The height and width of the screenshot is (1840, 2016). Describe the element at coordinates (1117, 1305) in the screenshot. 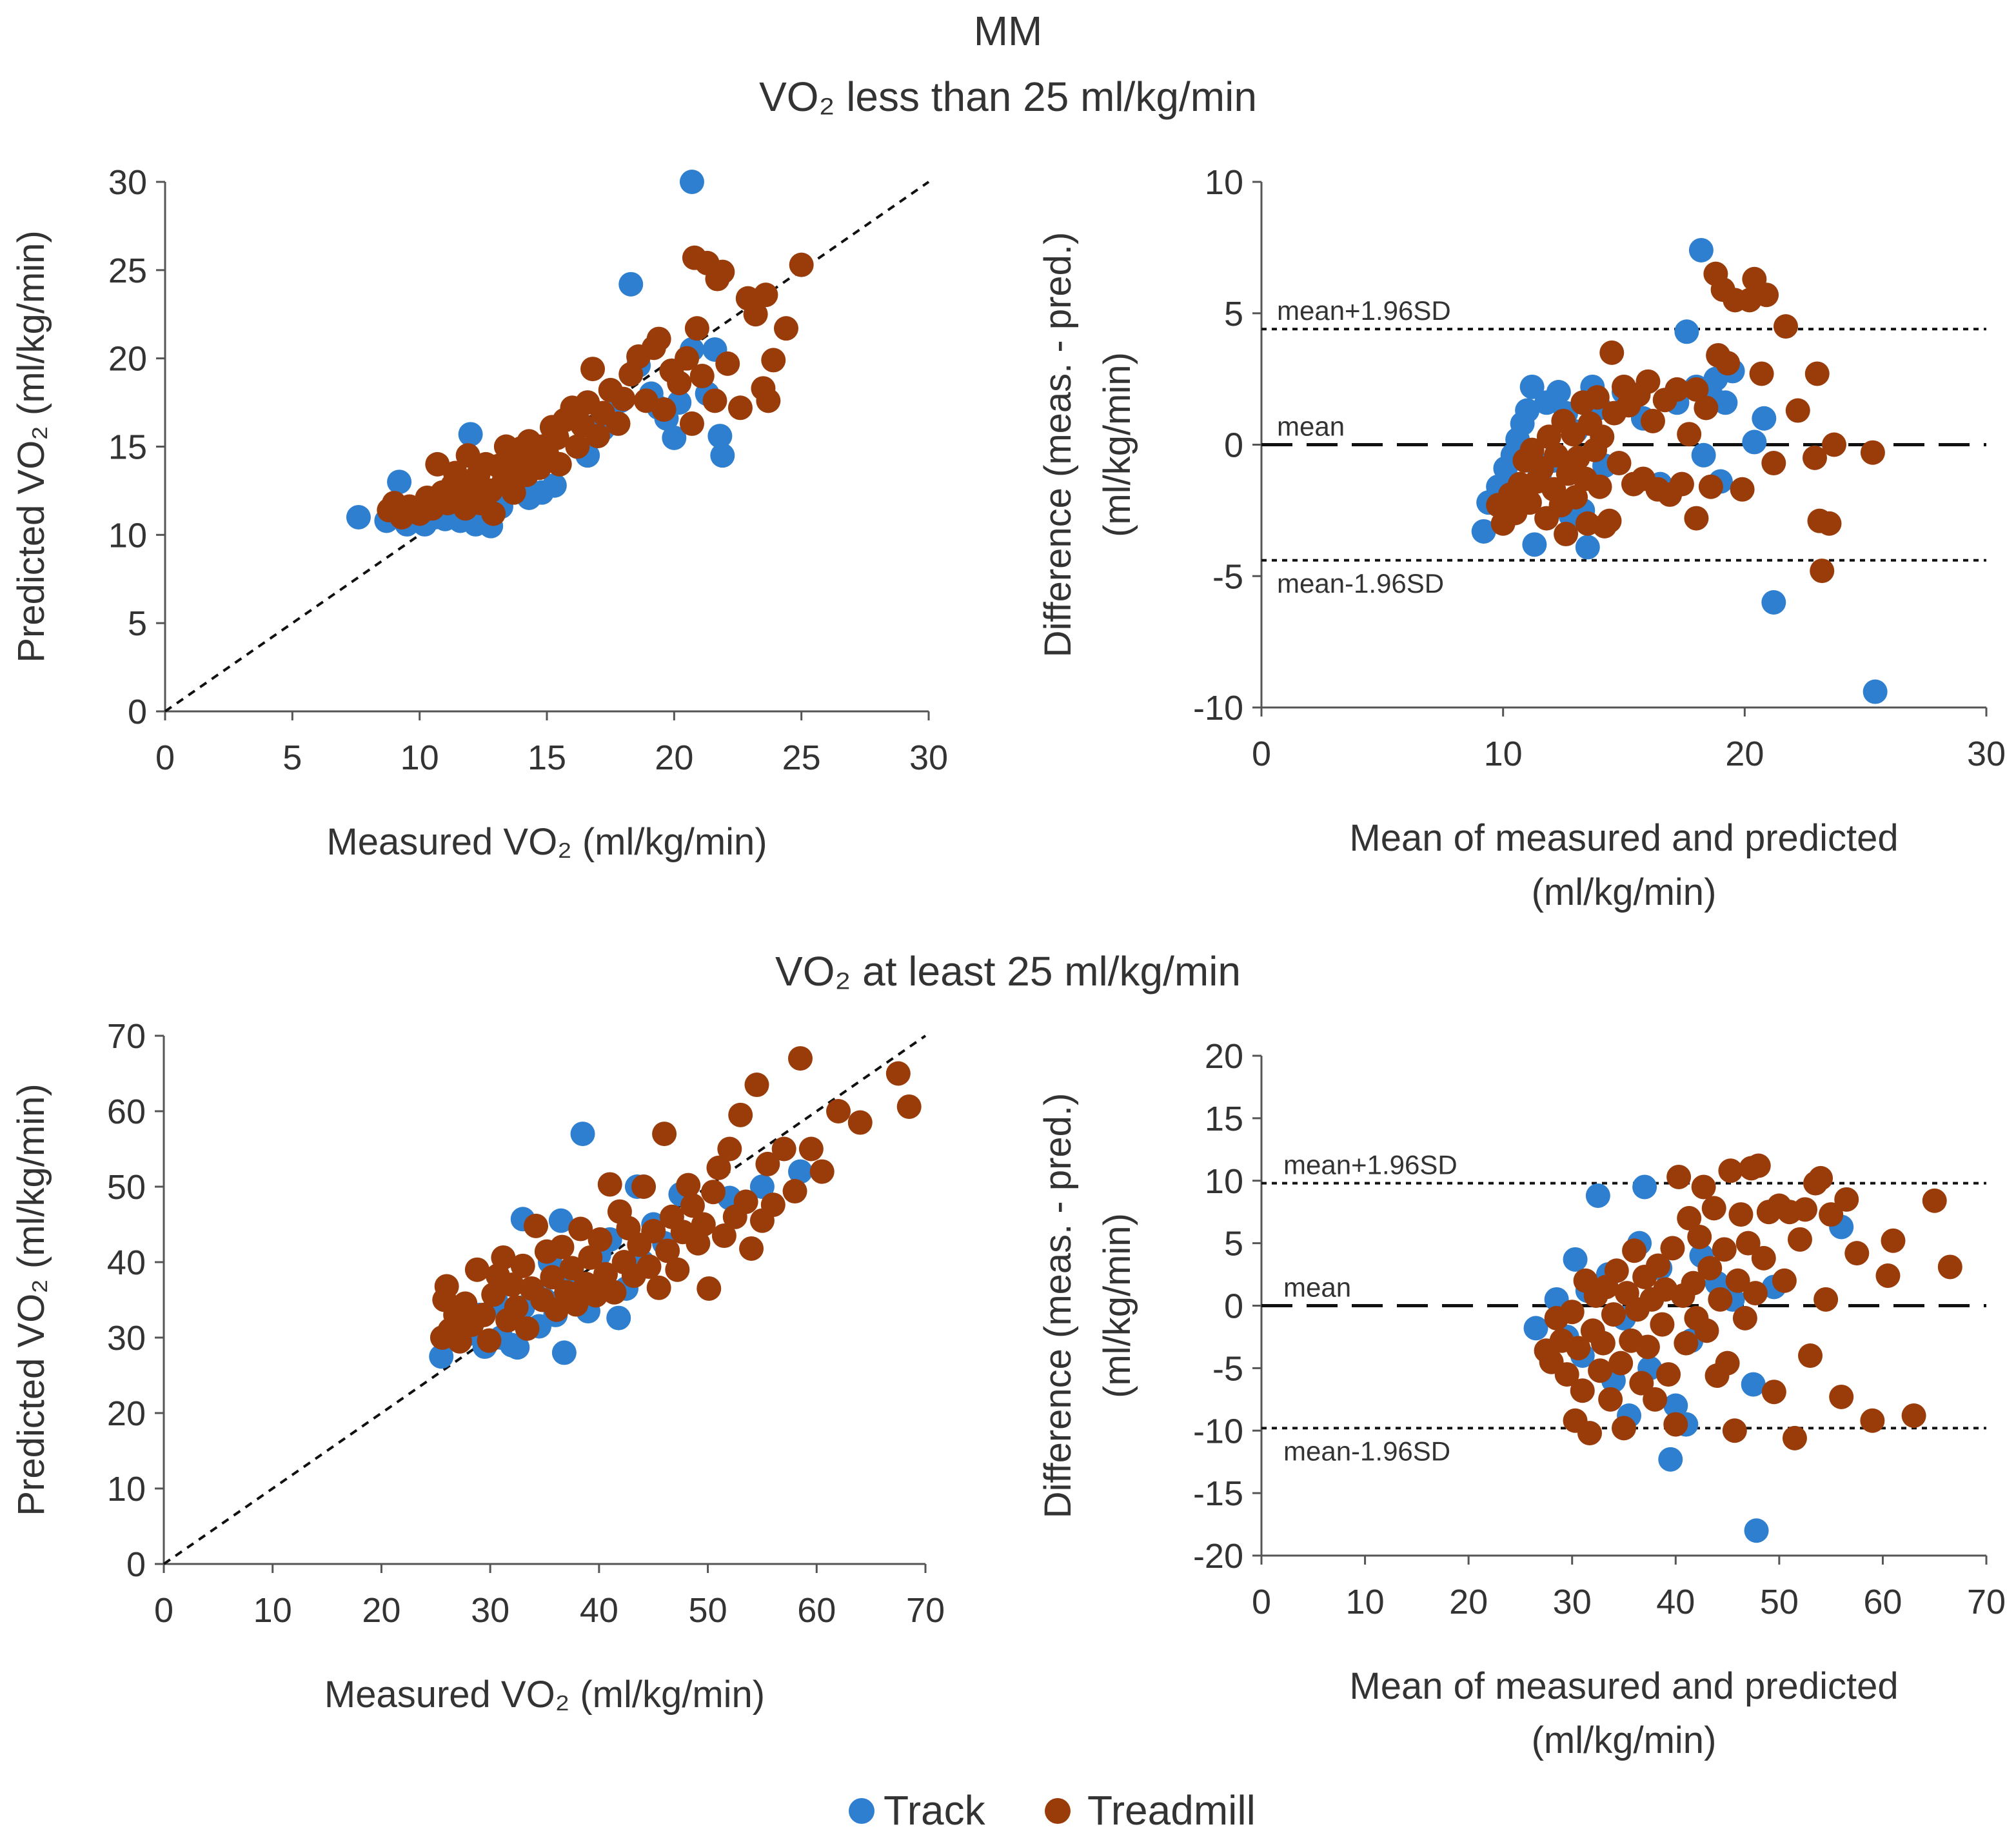

I see `y-axis-label-units: (ml/kg/min)` at that location.